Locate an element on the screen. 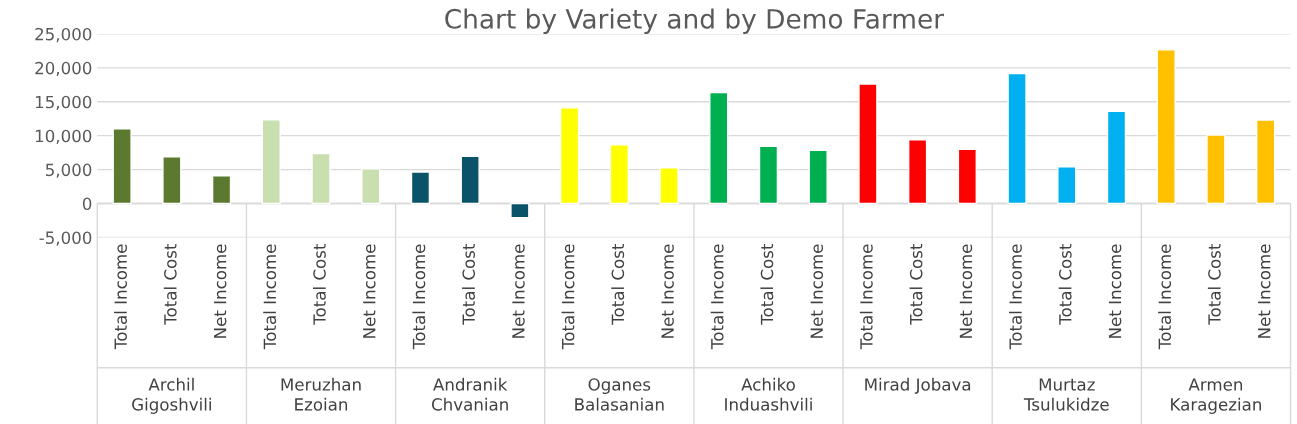 Image resolution: width=1297 pixels, height=424 pixels. text: Achiko Induashvili is located at coordinates (768, 394).